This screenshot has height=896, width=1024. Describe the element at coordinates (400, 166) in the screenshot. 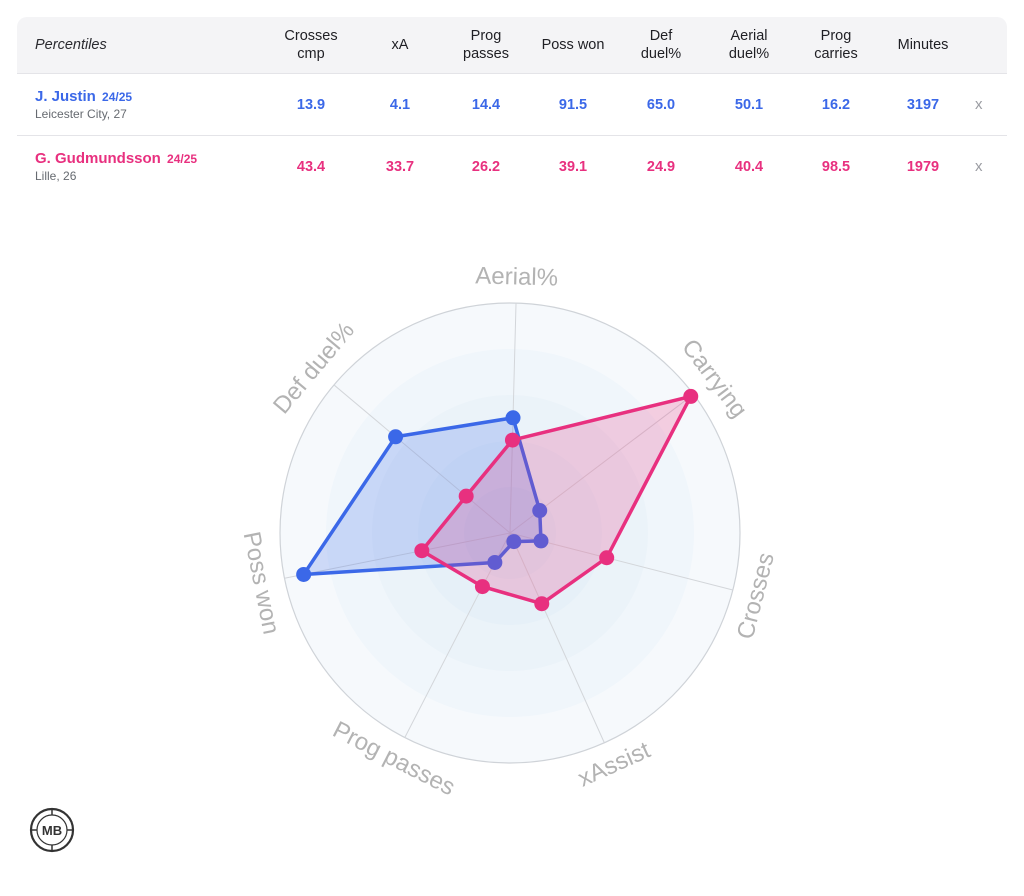

I see `value-xa: 33.7` at that location.